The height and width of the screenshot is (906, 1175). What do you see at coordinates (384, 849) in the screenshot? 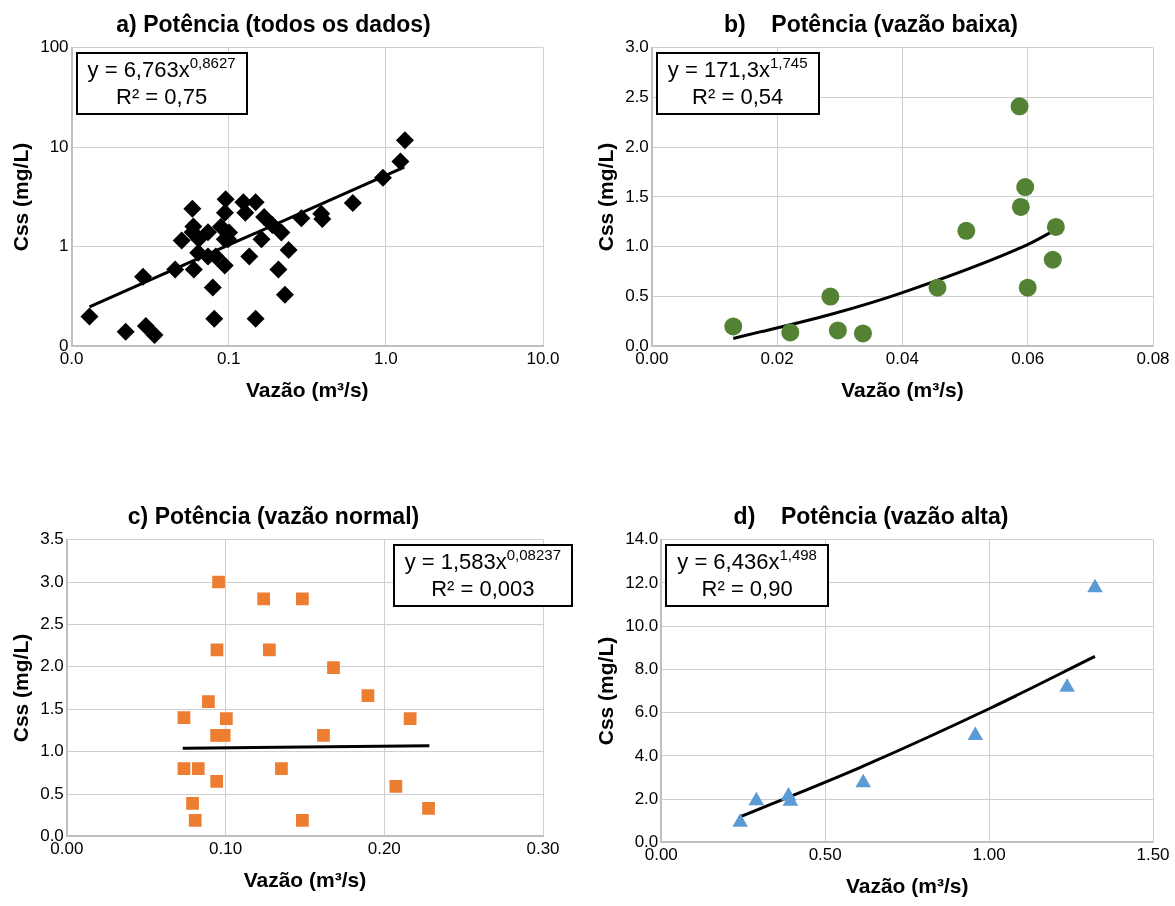
I see `x-tick-label: 0.20` at bounding box center [384, 849].